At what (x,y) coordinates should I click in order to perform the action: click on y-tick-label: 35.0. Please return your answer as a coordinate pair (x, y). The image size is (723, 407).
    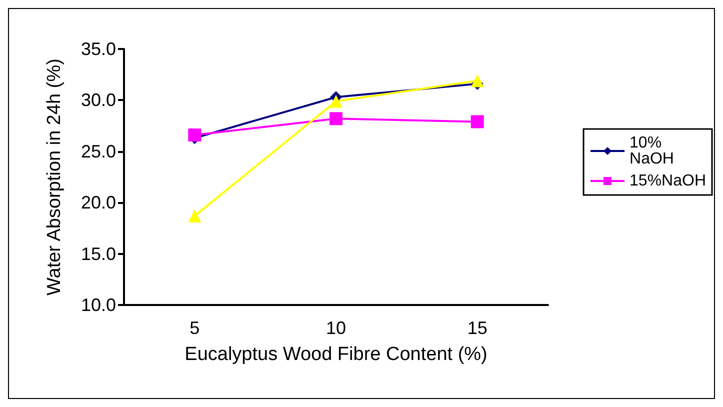
    Looking at the image, I should click on (98, 49).